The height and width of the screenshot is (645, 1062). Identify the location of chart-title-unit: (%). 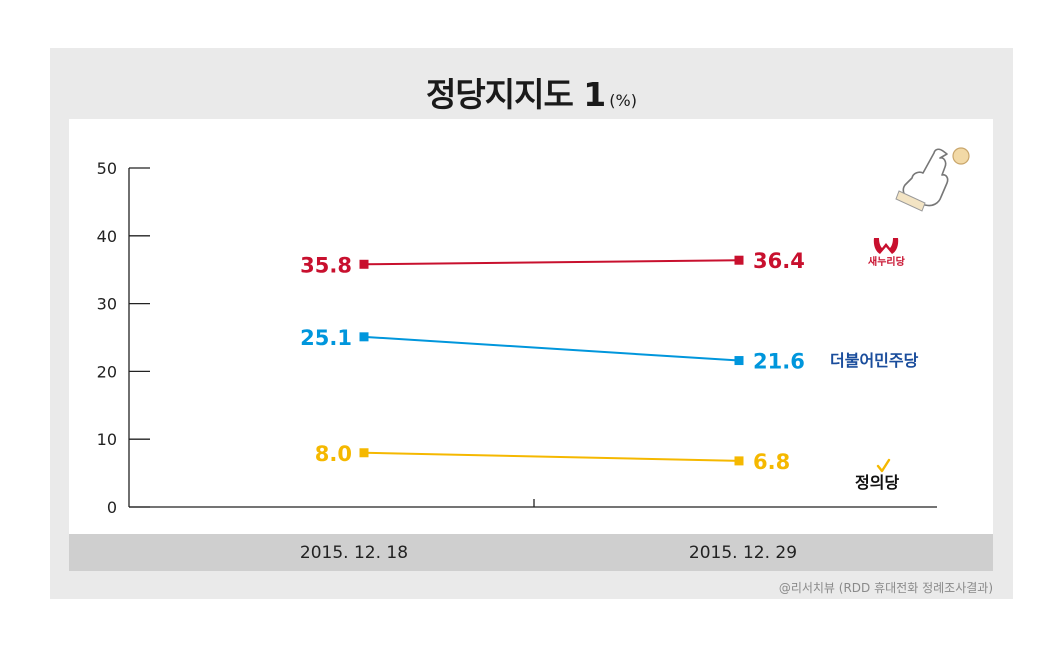
(623, 100).